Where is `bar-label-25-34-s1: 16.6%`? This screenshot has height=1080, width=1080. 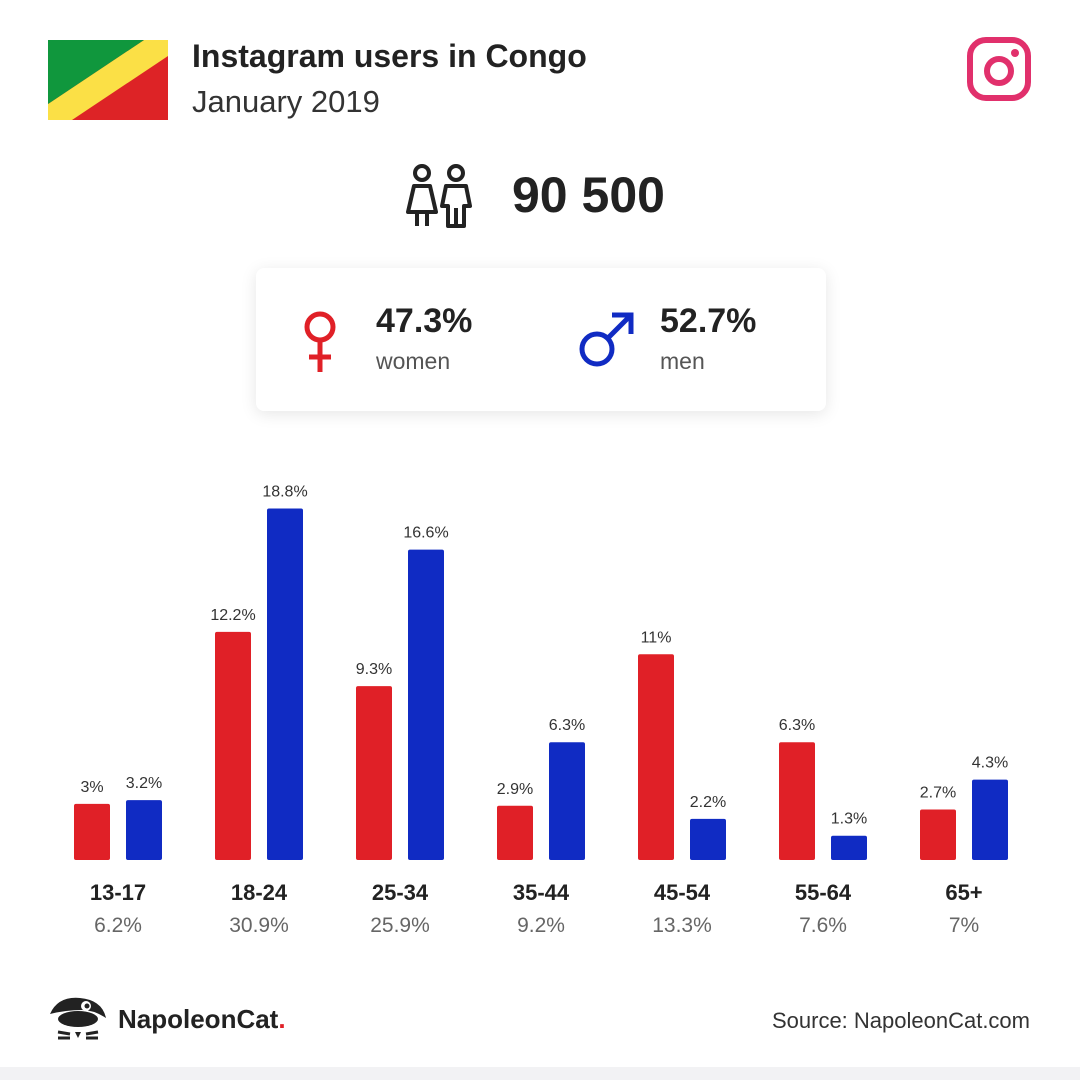 bar-label-25-34-s1: 16.6% is located at coordinates (425, 533).